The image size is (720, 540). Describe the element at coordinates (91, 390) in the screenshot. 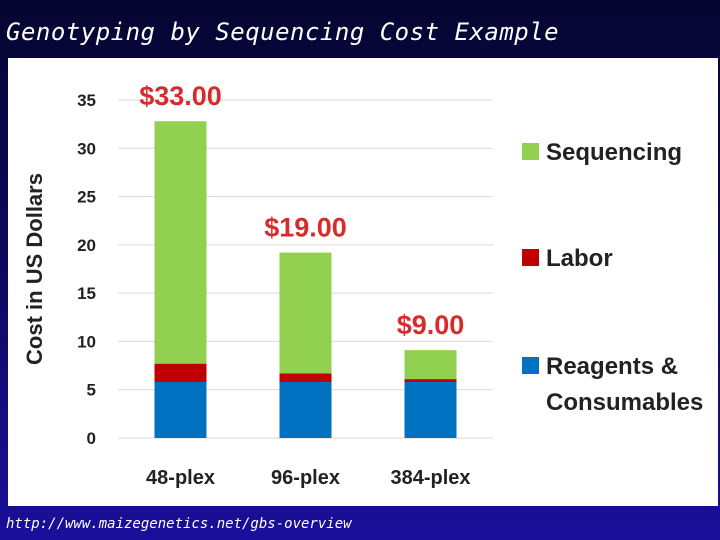

I see `y-tick-label: 5` at that location.